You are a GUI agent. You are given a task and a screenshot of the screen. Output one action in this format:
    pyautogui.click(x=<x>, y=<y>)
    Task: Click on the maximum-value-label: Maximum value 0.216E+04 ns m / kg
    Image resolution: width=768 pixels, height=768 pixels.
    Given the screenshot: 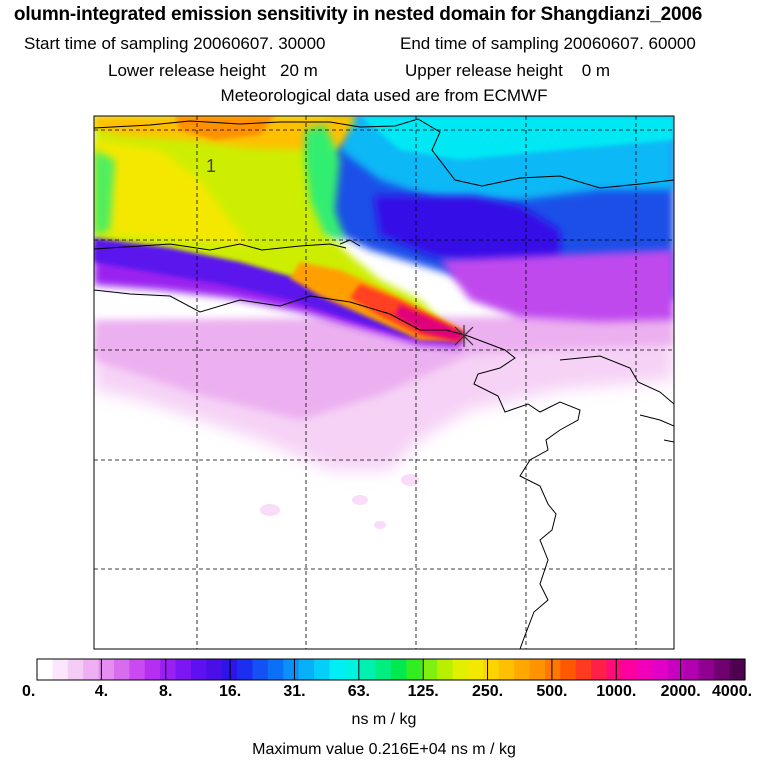 What is the action you would take?
    pyautogui.click(x=384, y=749)
    